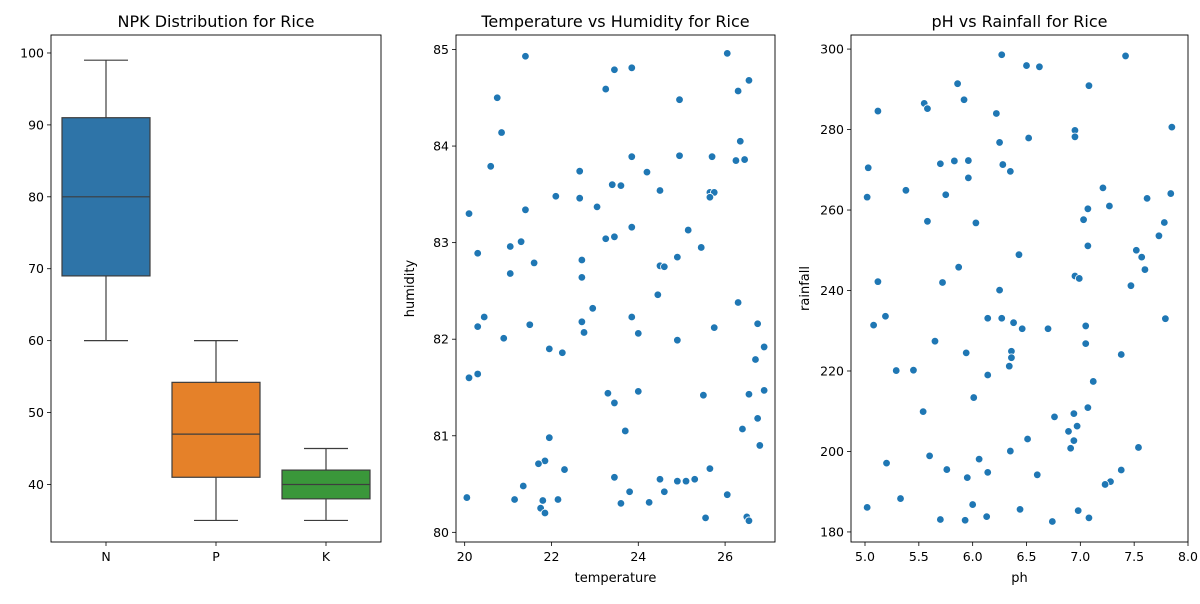 This screenshot has width=1200, height=604. I want to click on y-tick-label: 81, so click(441, 435).